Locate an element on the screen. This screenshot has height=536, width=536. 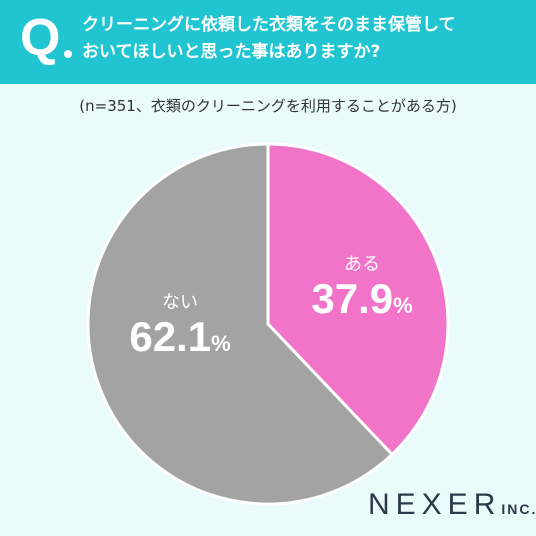
question-line-2: おいてほしいと思った事はありますか? is located at coordinates (231, 52).